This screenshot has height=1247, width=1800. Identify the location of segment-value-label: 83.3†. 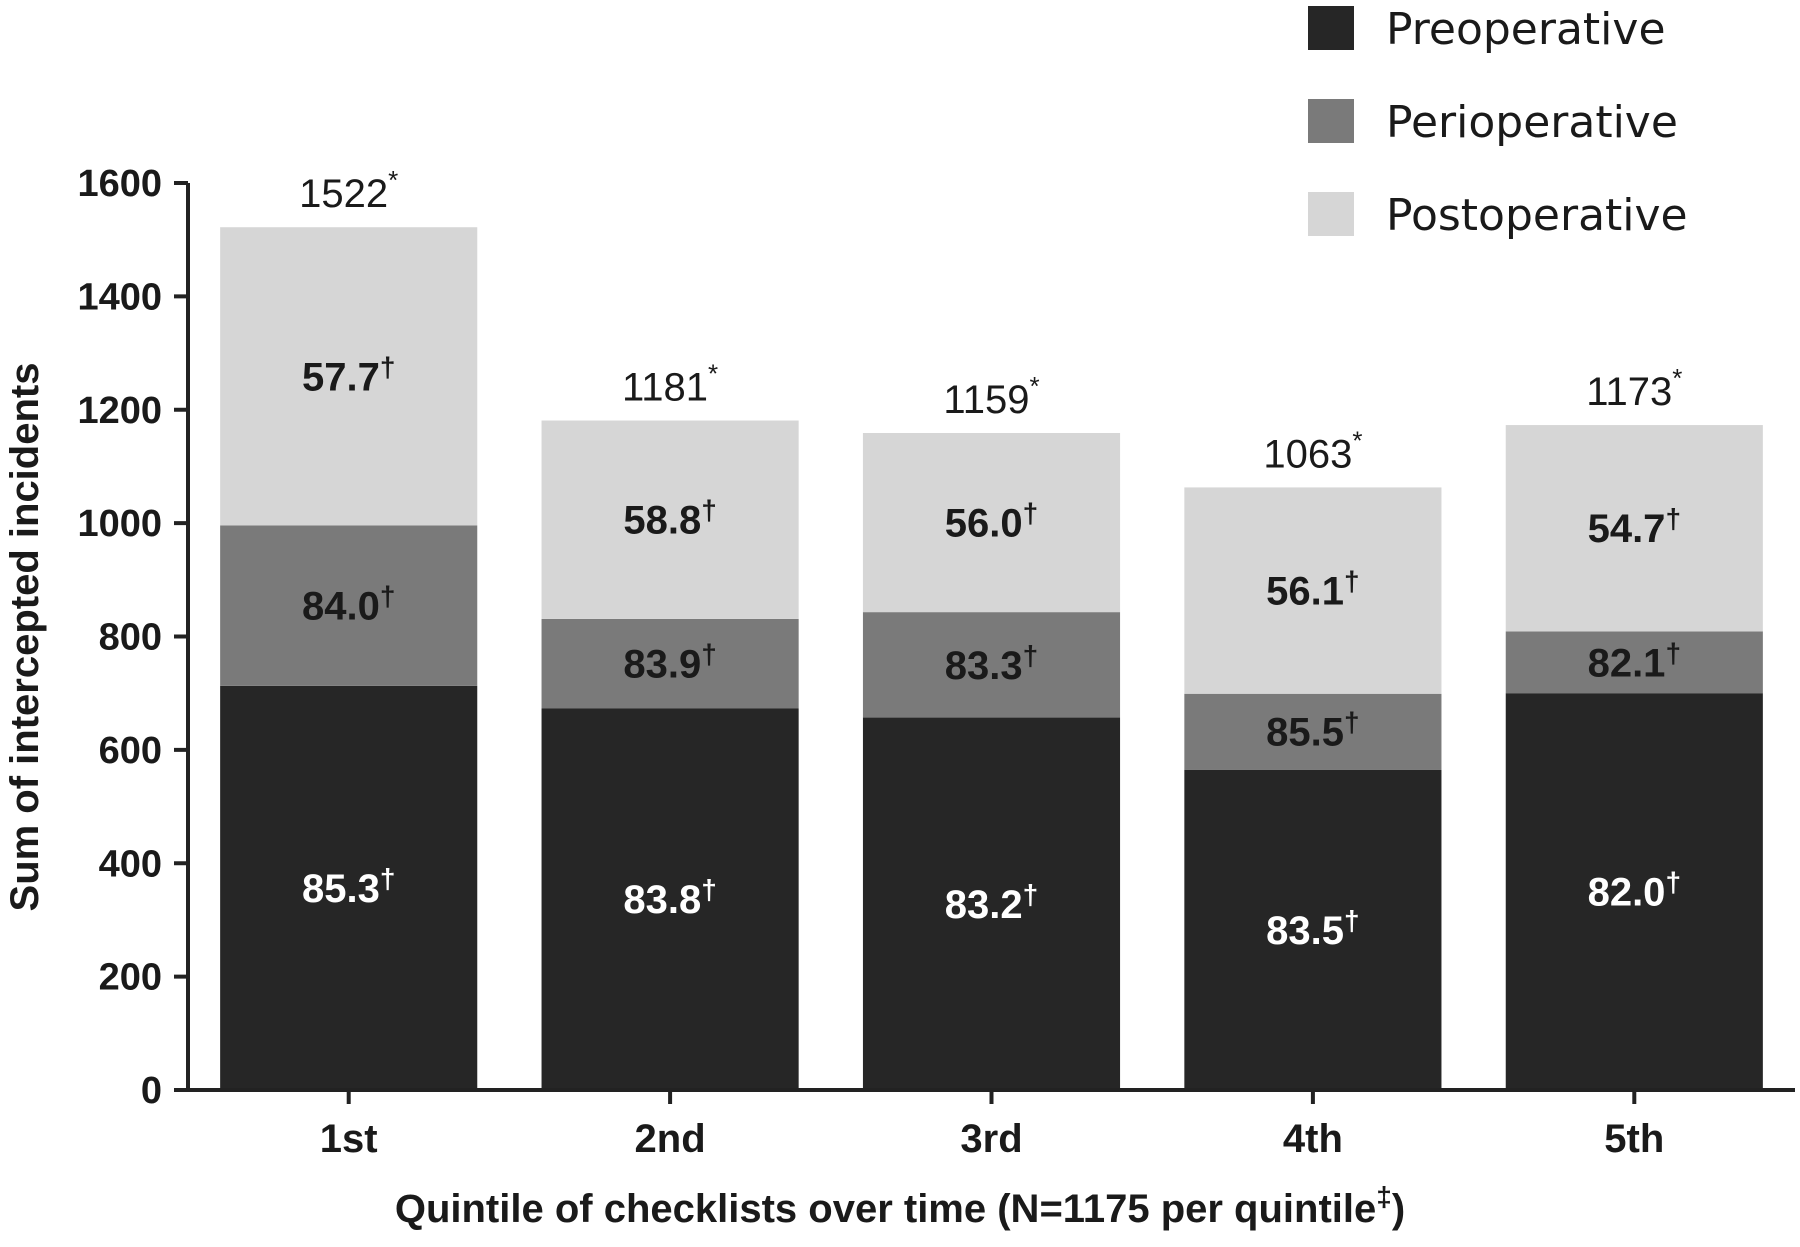
(991, 664).